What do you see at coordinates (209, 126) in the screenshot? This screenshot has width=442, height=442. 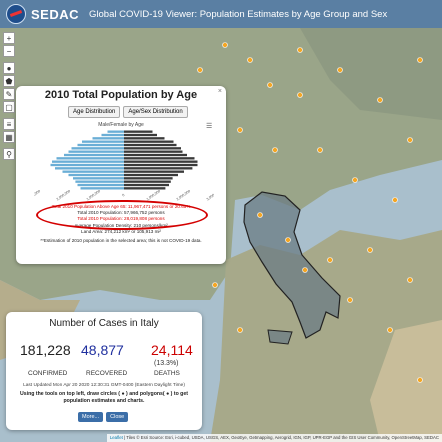 I see `chart-menu-icon: ☰` at bounding box center [209, 126].